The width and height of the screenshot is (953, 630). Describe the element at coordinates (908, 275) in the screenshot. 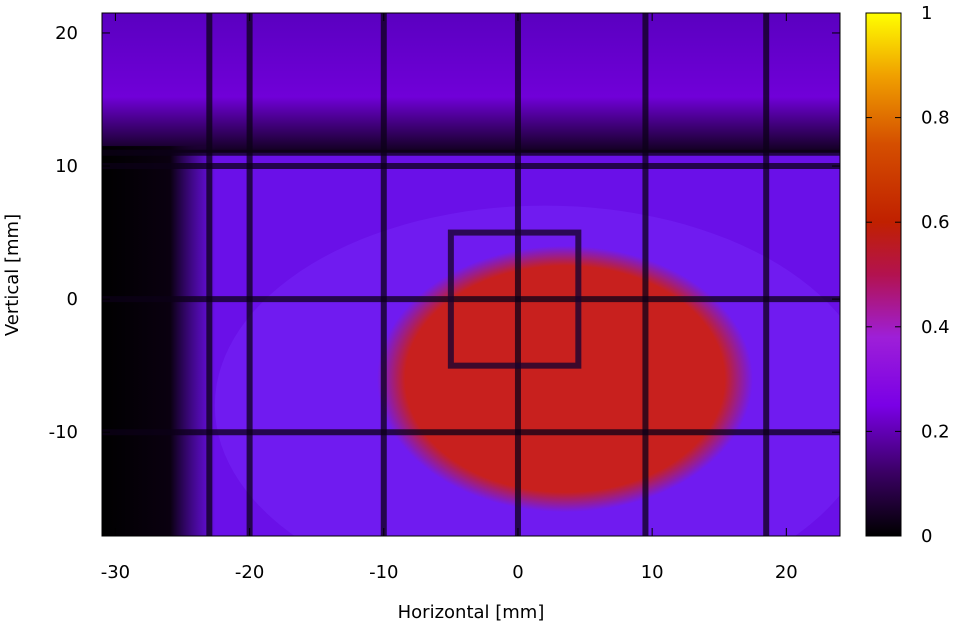

I see `colorbar-ticks: 0 0.2 0.4 0.6 0.8 1` at that location.